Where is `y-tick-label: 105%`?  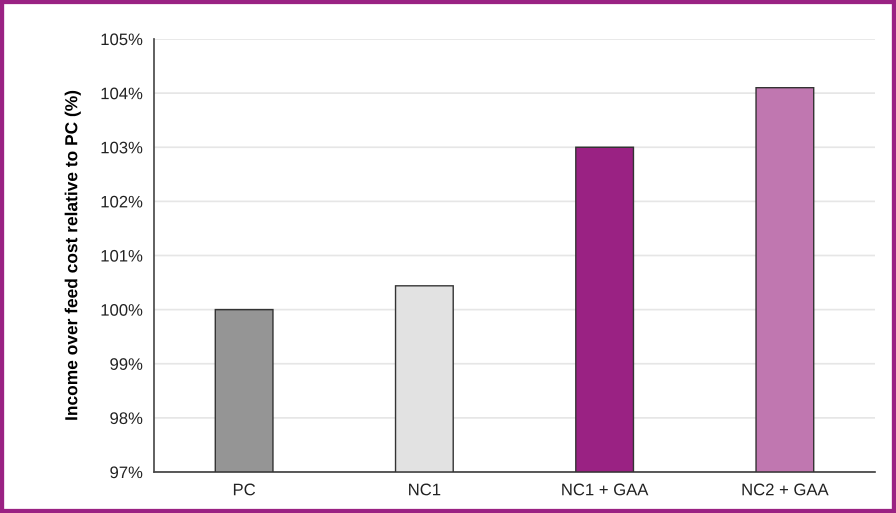
y-tick-label: 105% is located at coordinates (122, 39).